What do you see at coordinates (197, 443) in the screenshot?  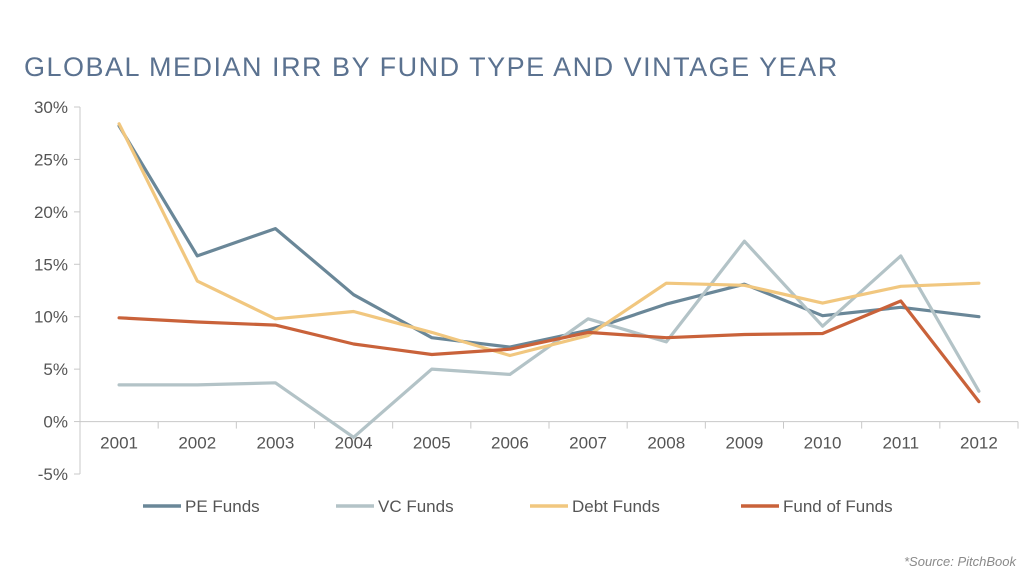 I see `x-tick-label: 2002` at bounding box center [197, 443].